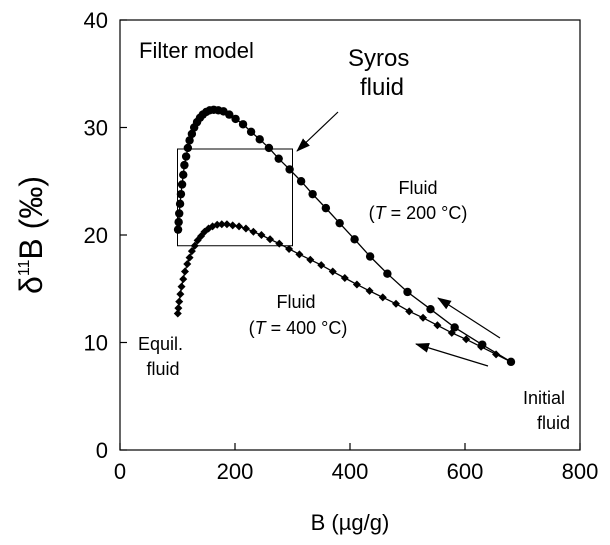 Image resolution: width=610 pixels, height=545 pixels. Describe the element at coordinates (298, 328) in the screenshot. I see `annotation-fluid-400-temp: (T = 400 °C)` at that location.